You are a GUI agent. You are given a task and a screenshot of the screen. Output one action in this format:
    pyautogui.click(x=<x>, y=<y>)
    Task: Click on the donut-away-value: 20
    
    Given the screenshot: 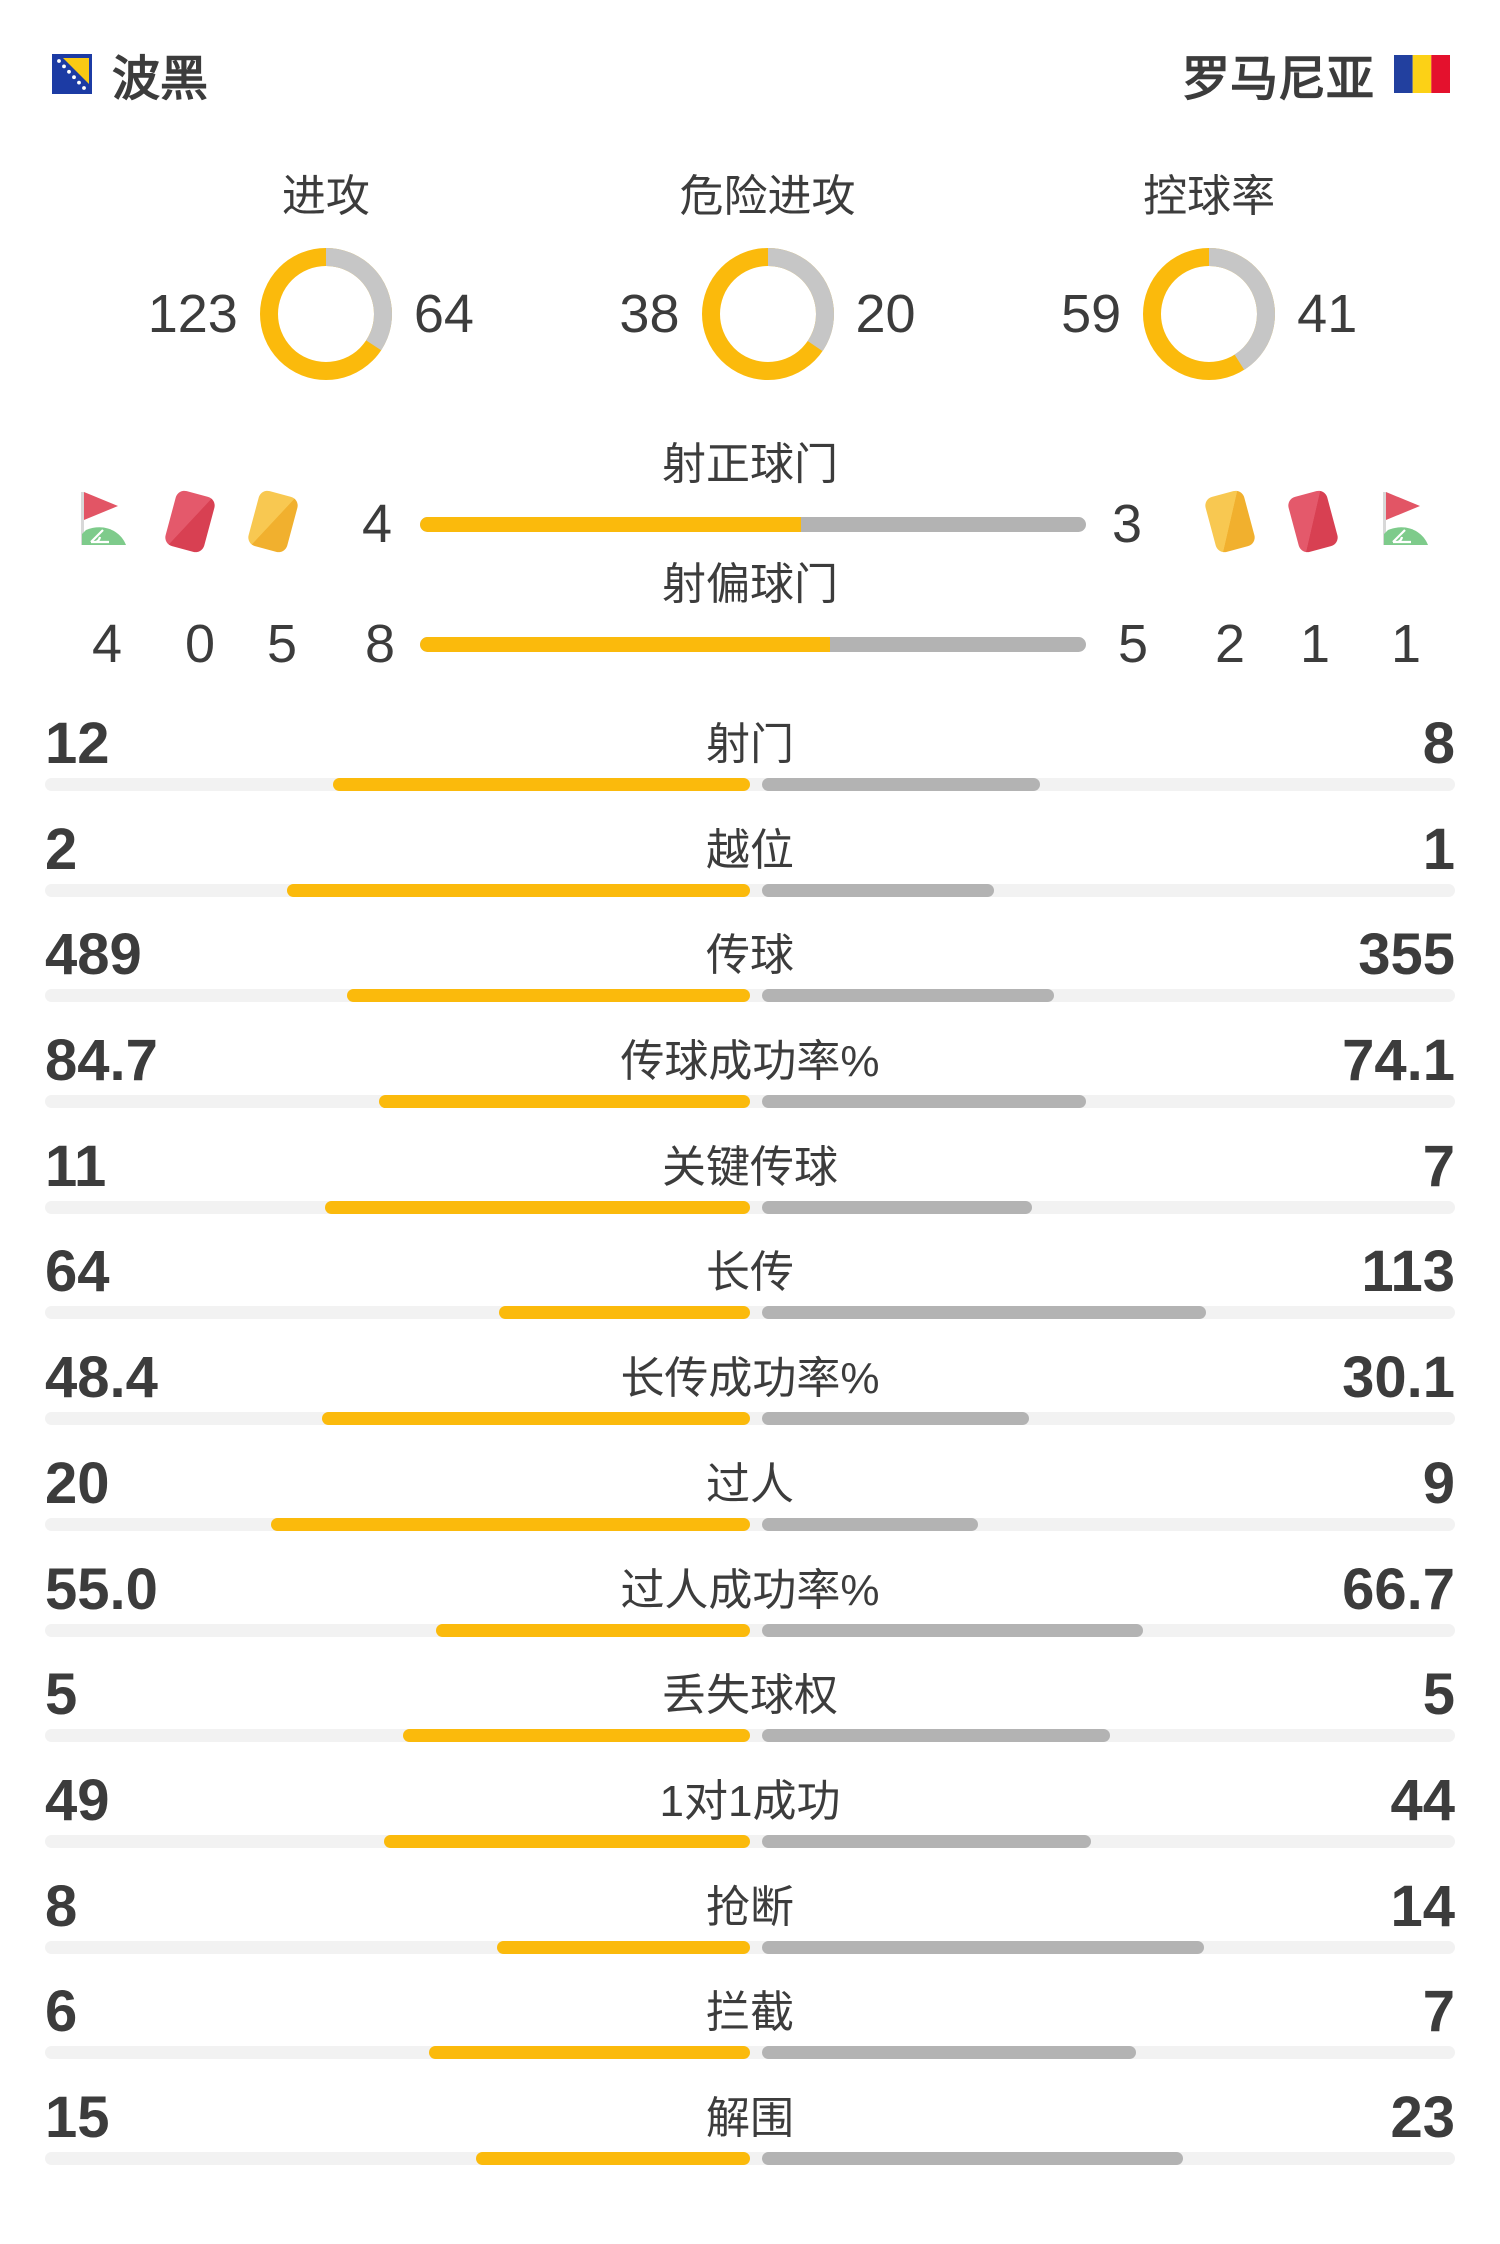 What is the action you would take?
    pyautogui.click(x=885, y=314)
    